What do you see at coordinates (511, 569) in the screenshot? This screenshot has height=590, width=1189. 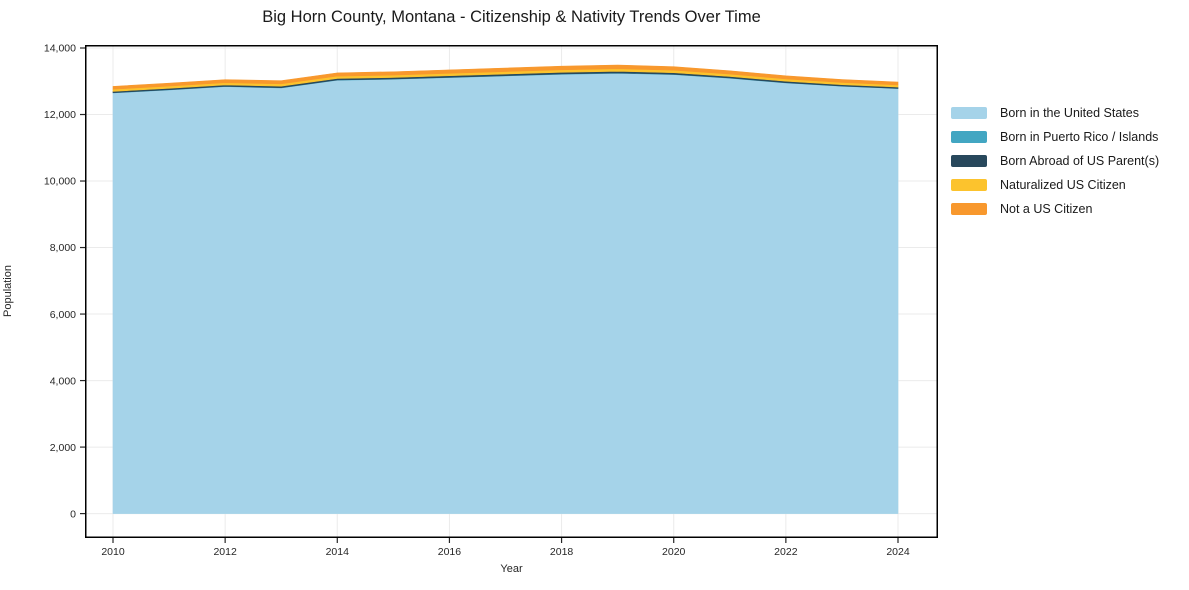 I see `x-axis-label: Year` at bounding box center [511, 569].